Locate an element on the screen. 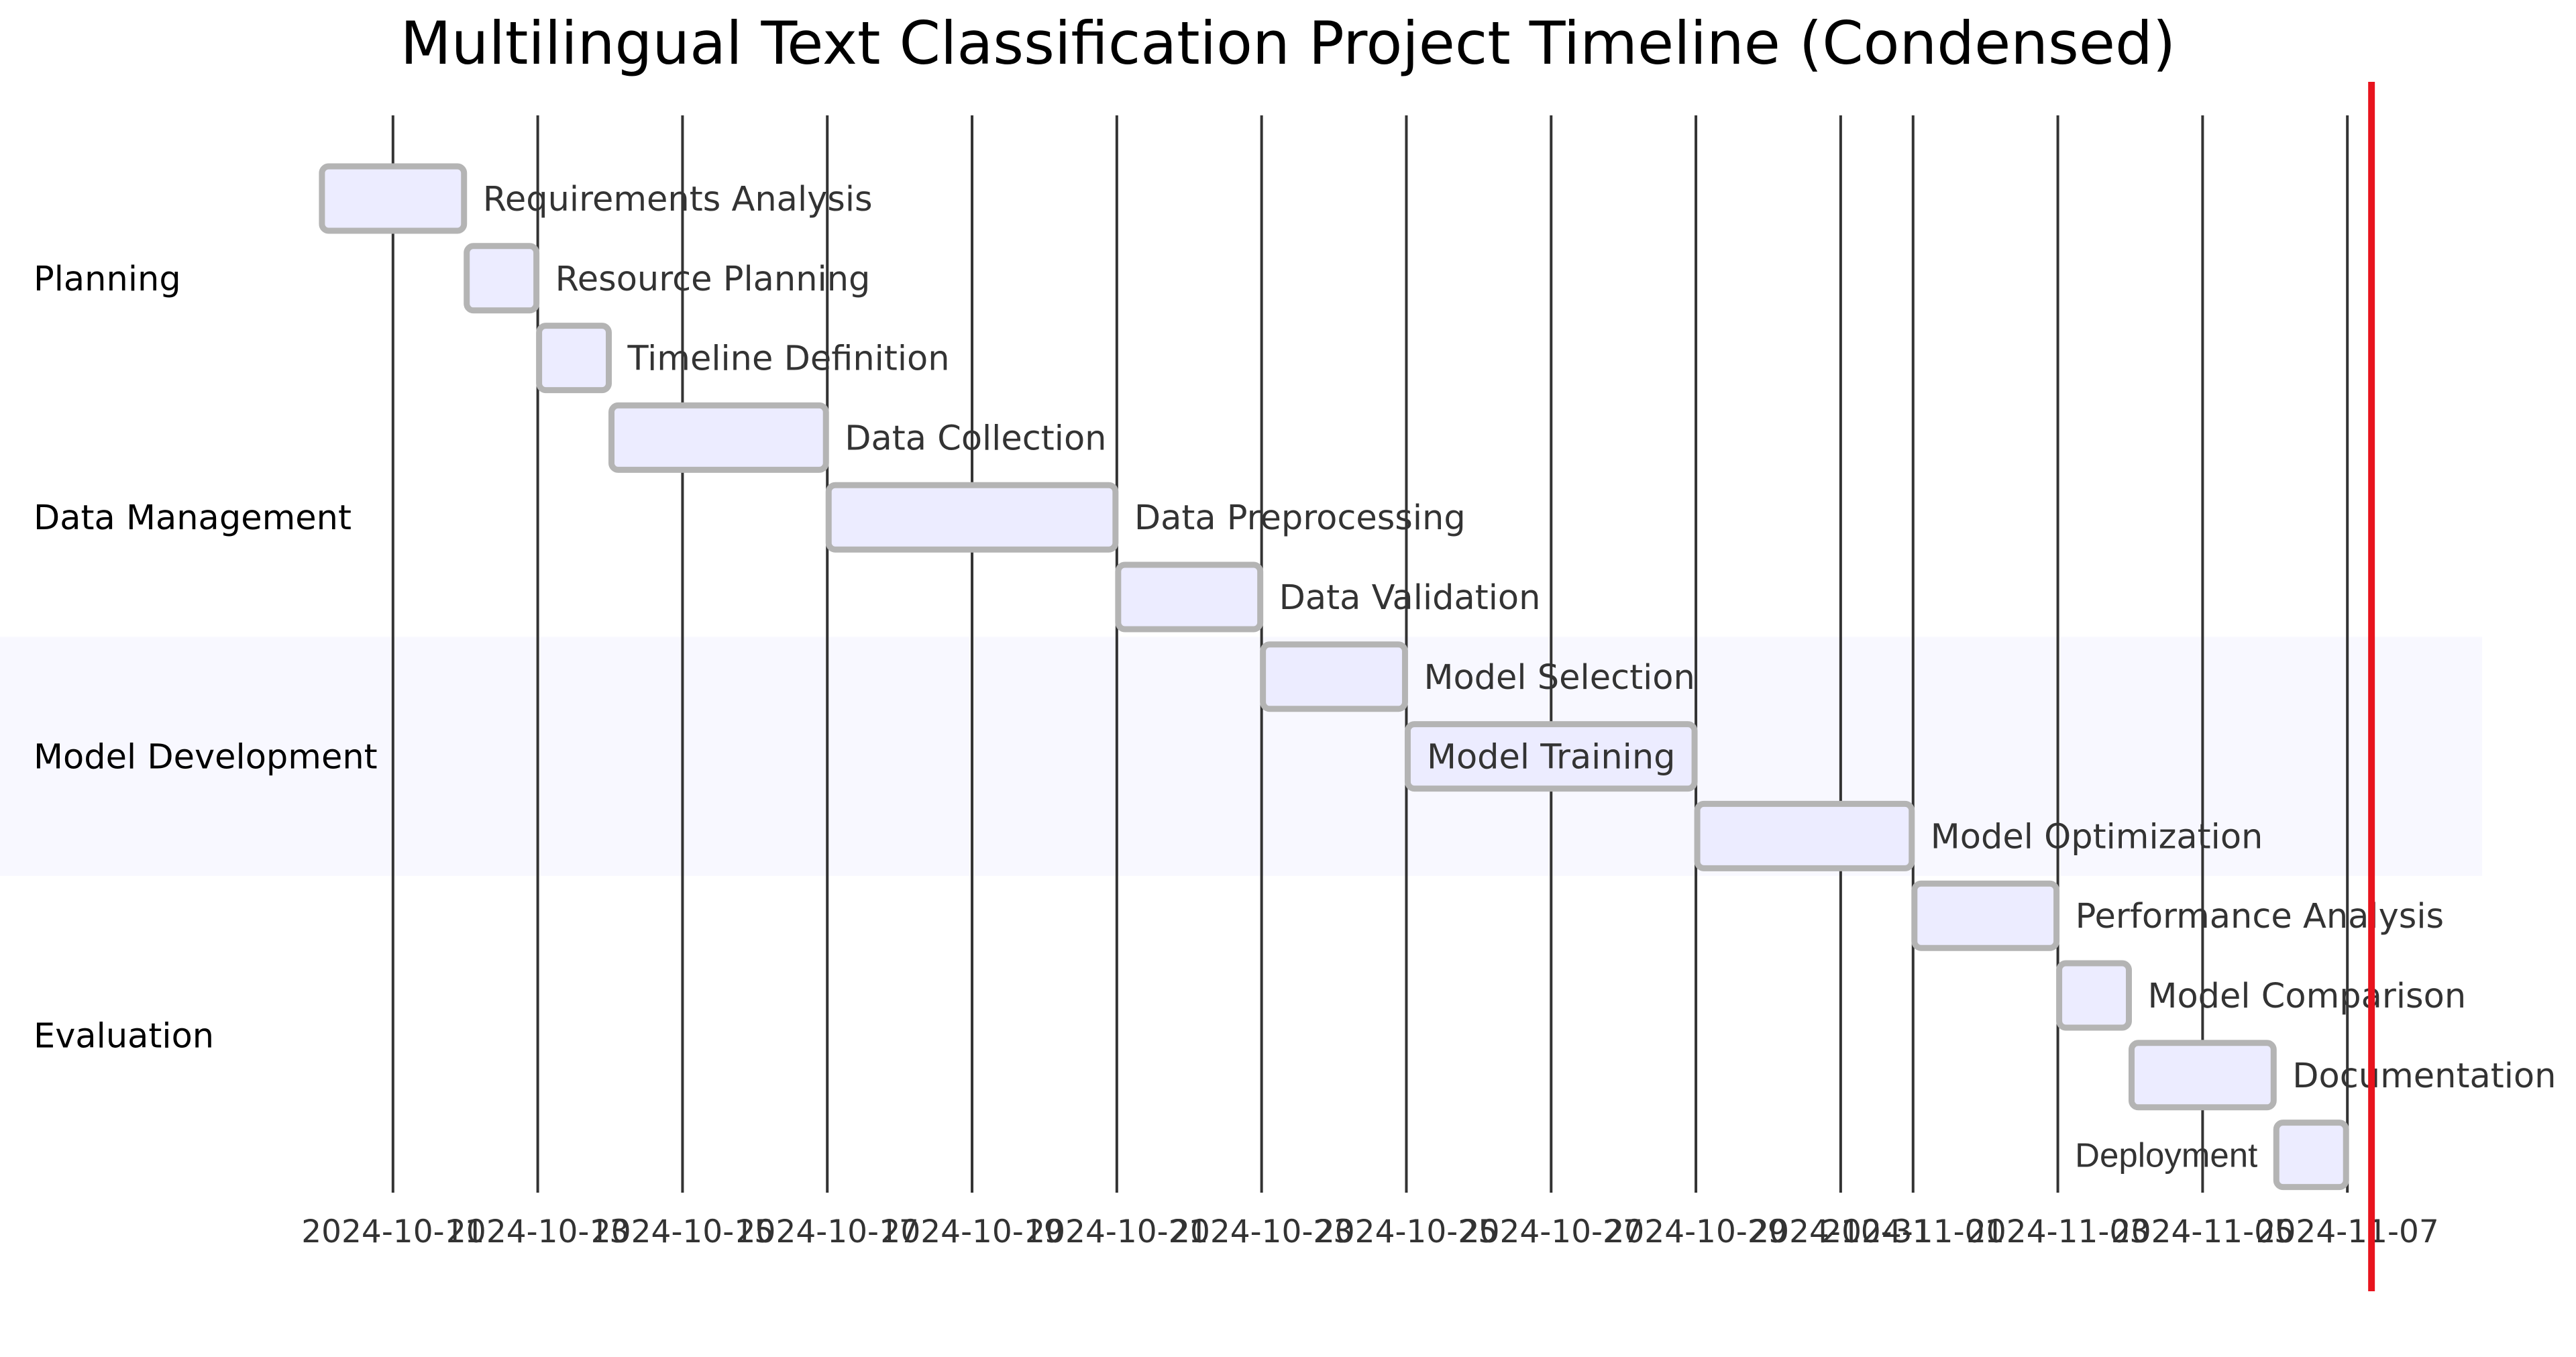  x-tick-label: 2024-11-01 is located at coordinates (1912, 1231).